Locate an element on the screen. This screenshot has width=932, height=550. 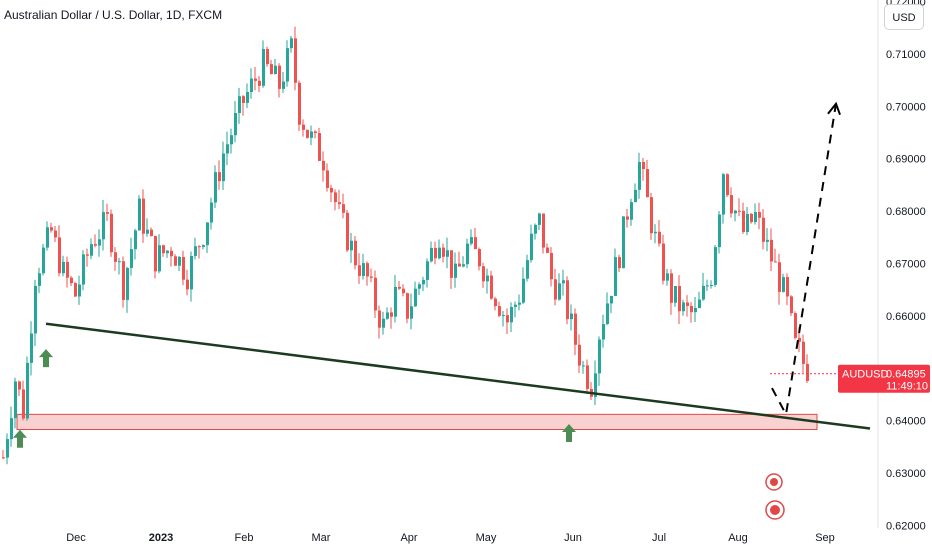
support-zone is located at coordinates (417, 422).